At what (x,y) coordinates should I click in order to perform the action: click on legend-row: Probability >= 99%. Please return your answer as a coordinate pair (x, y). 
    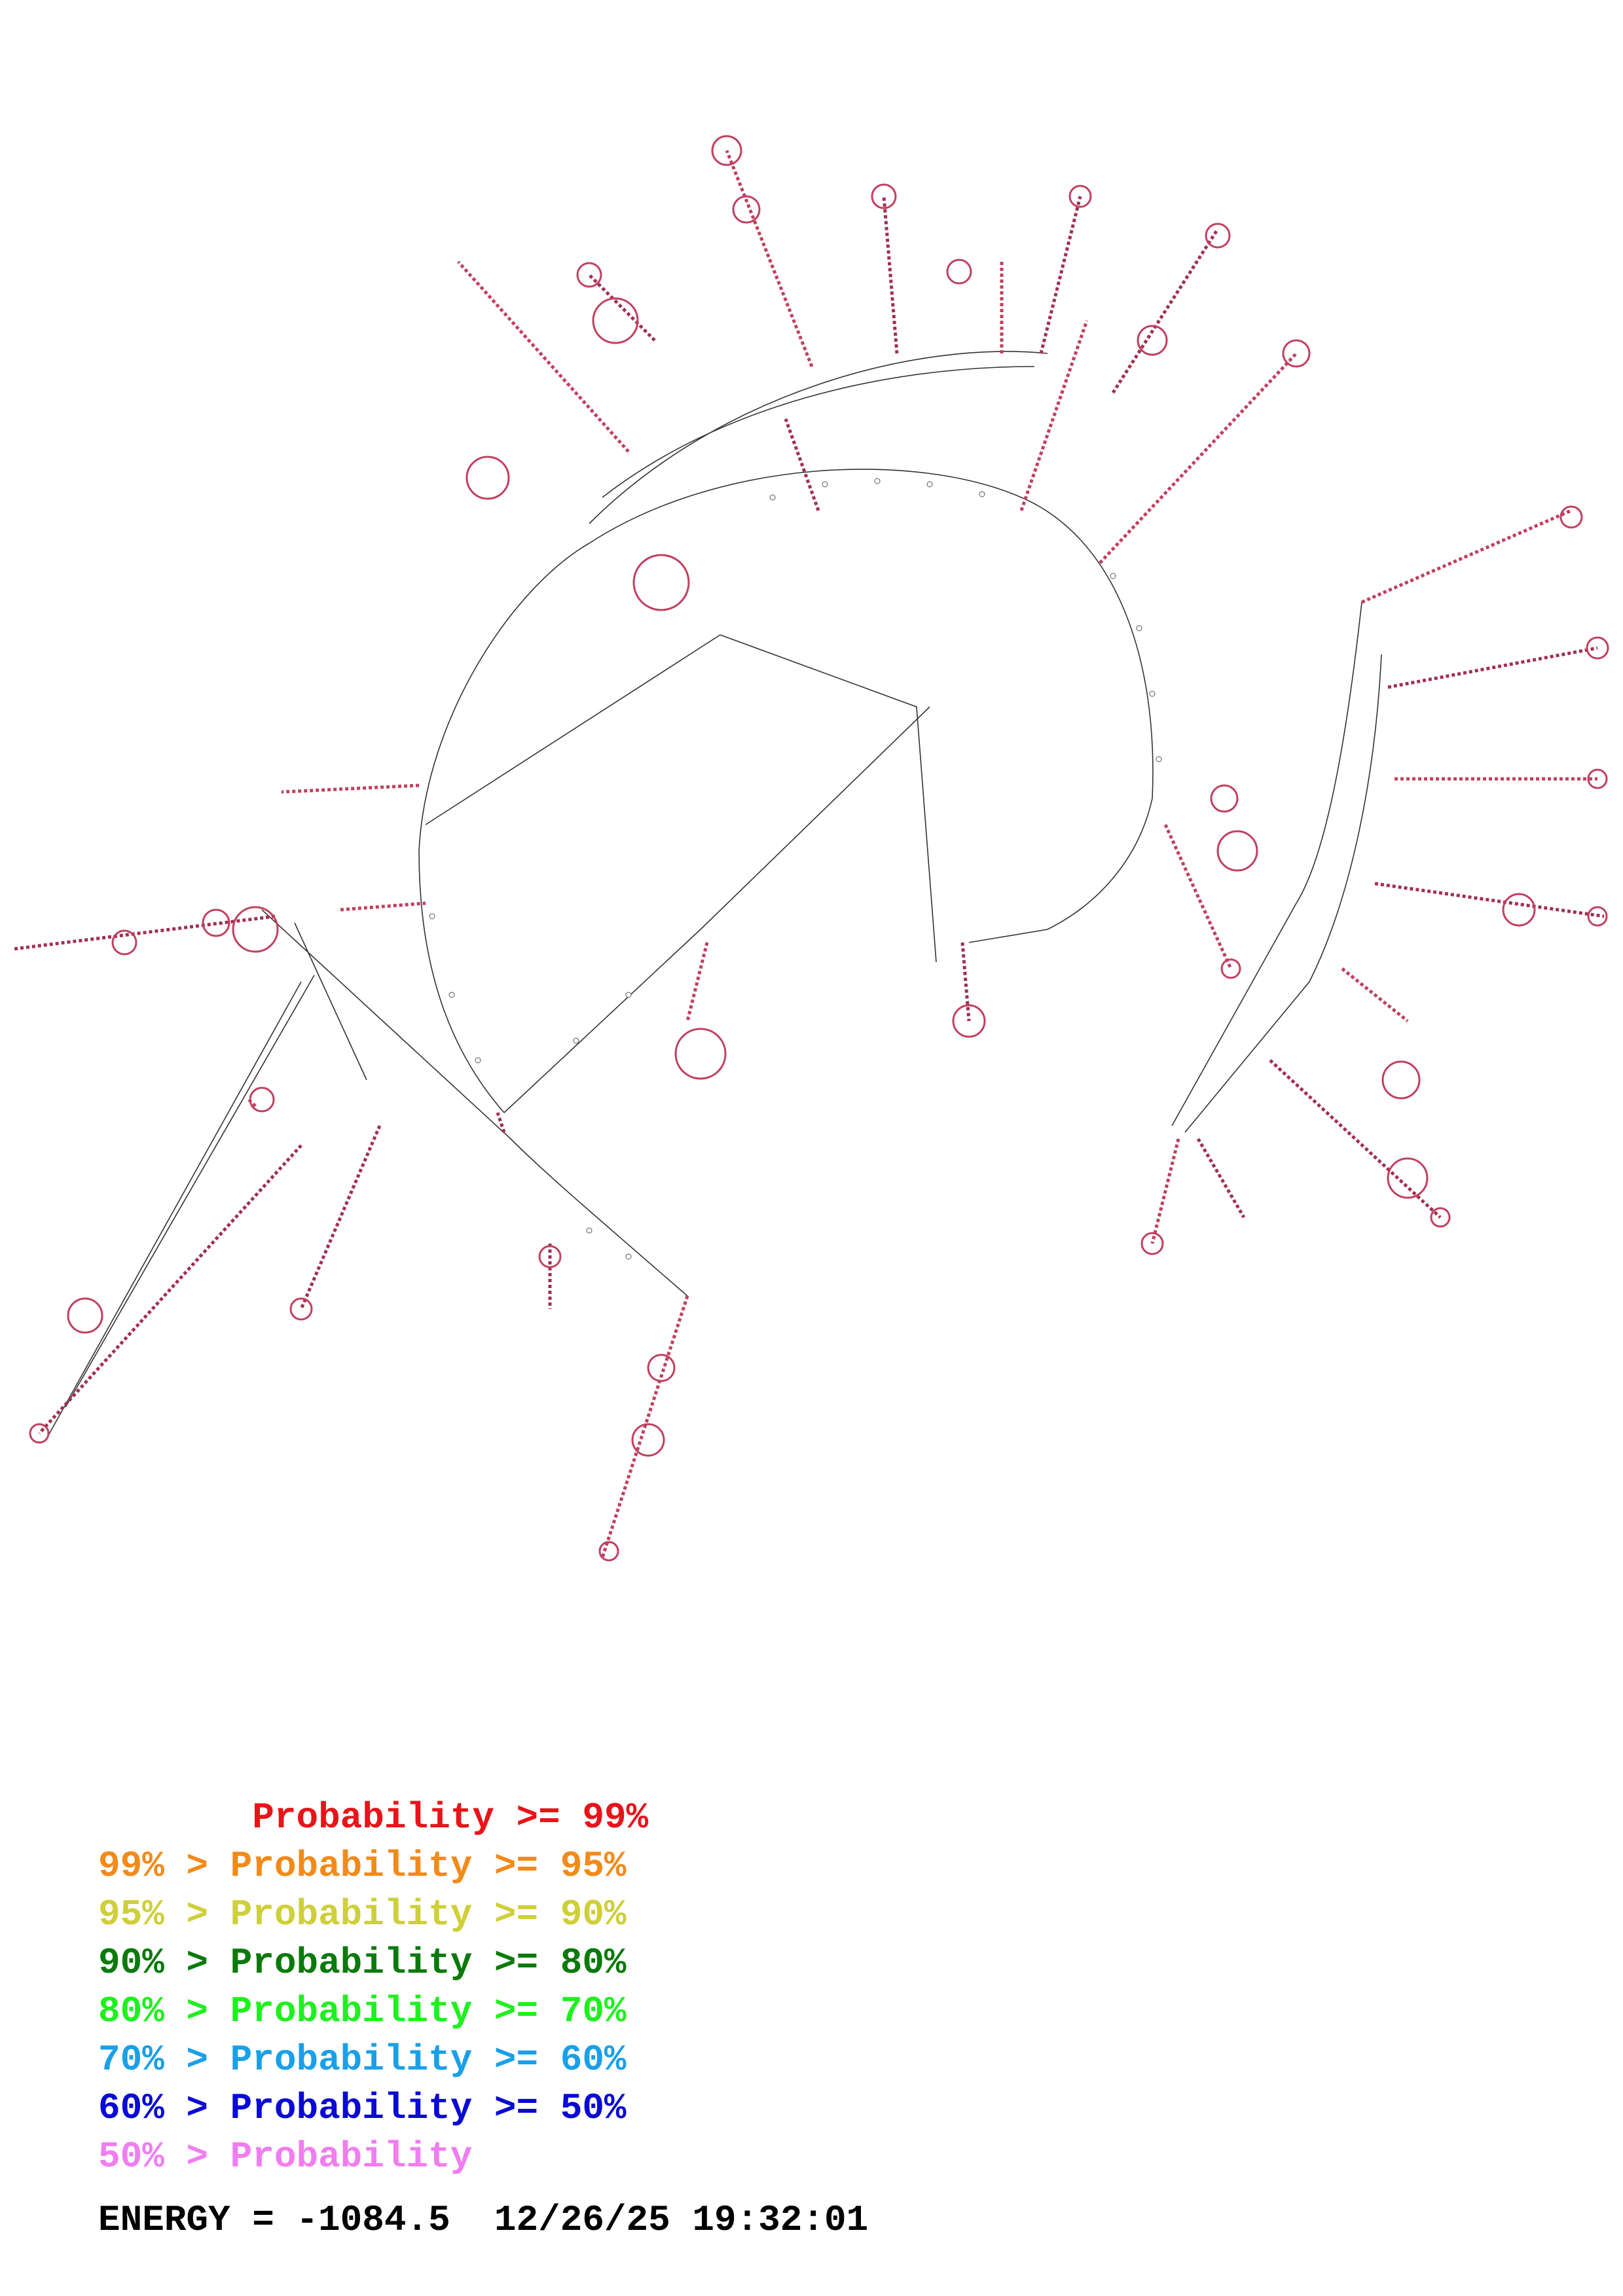
    Looking at the image, I should click on (373, 1817).